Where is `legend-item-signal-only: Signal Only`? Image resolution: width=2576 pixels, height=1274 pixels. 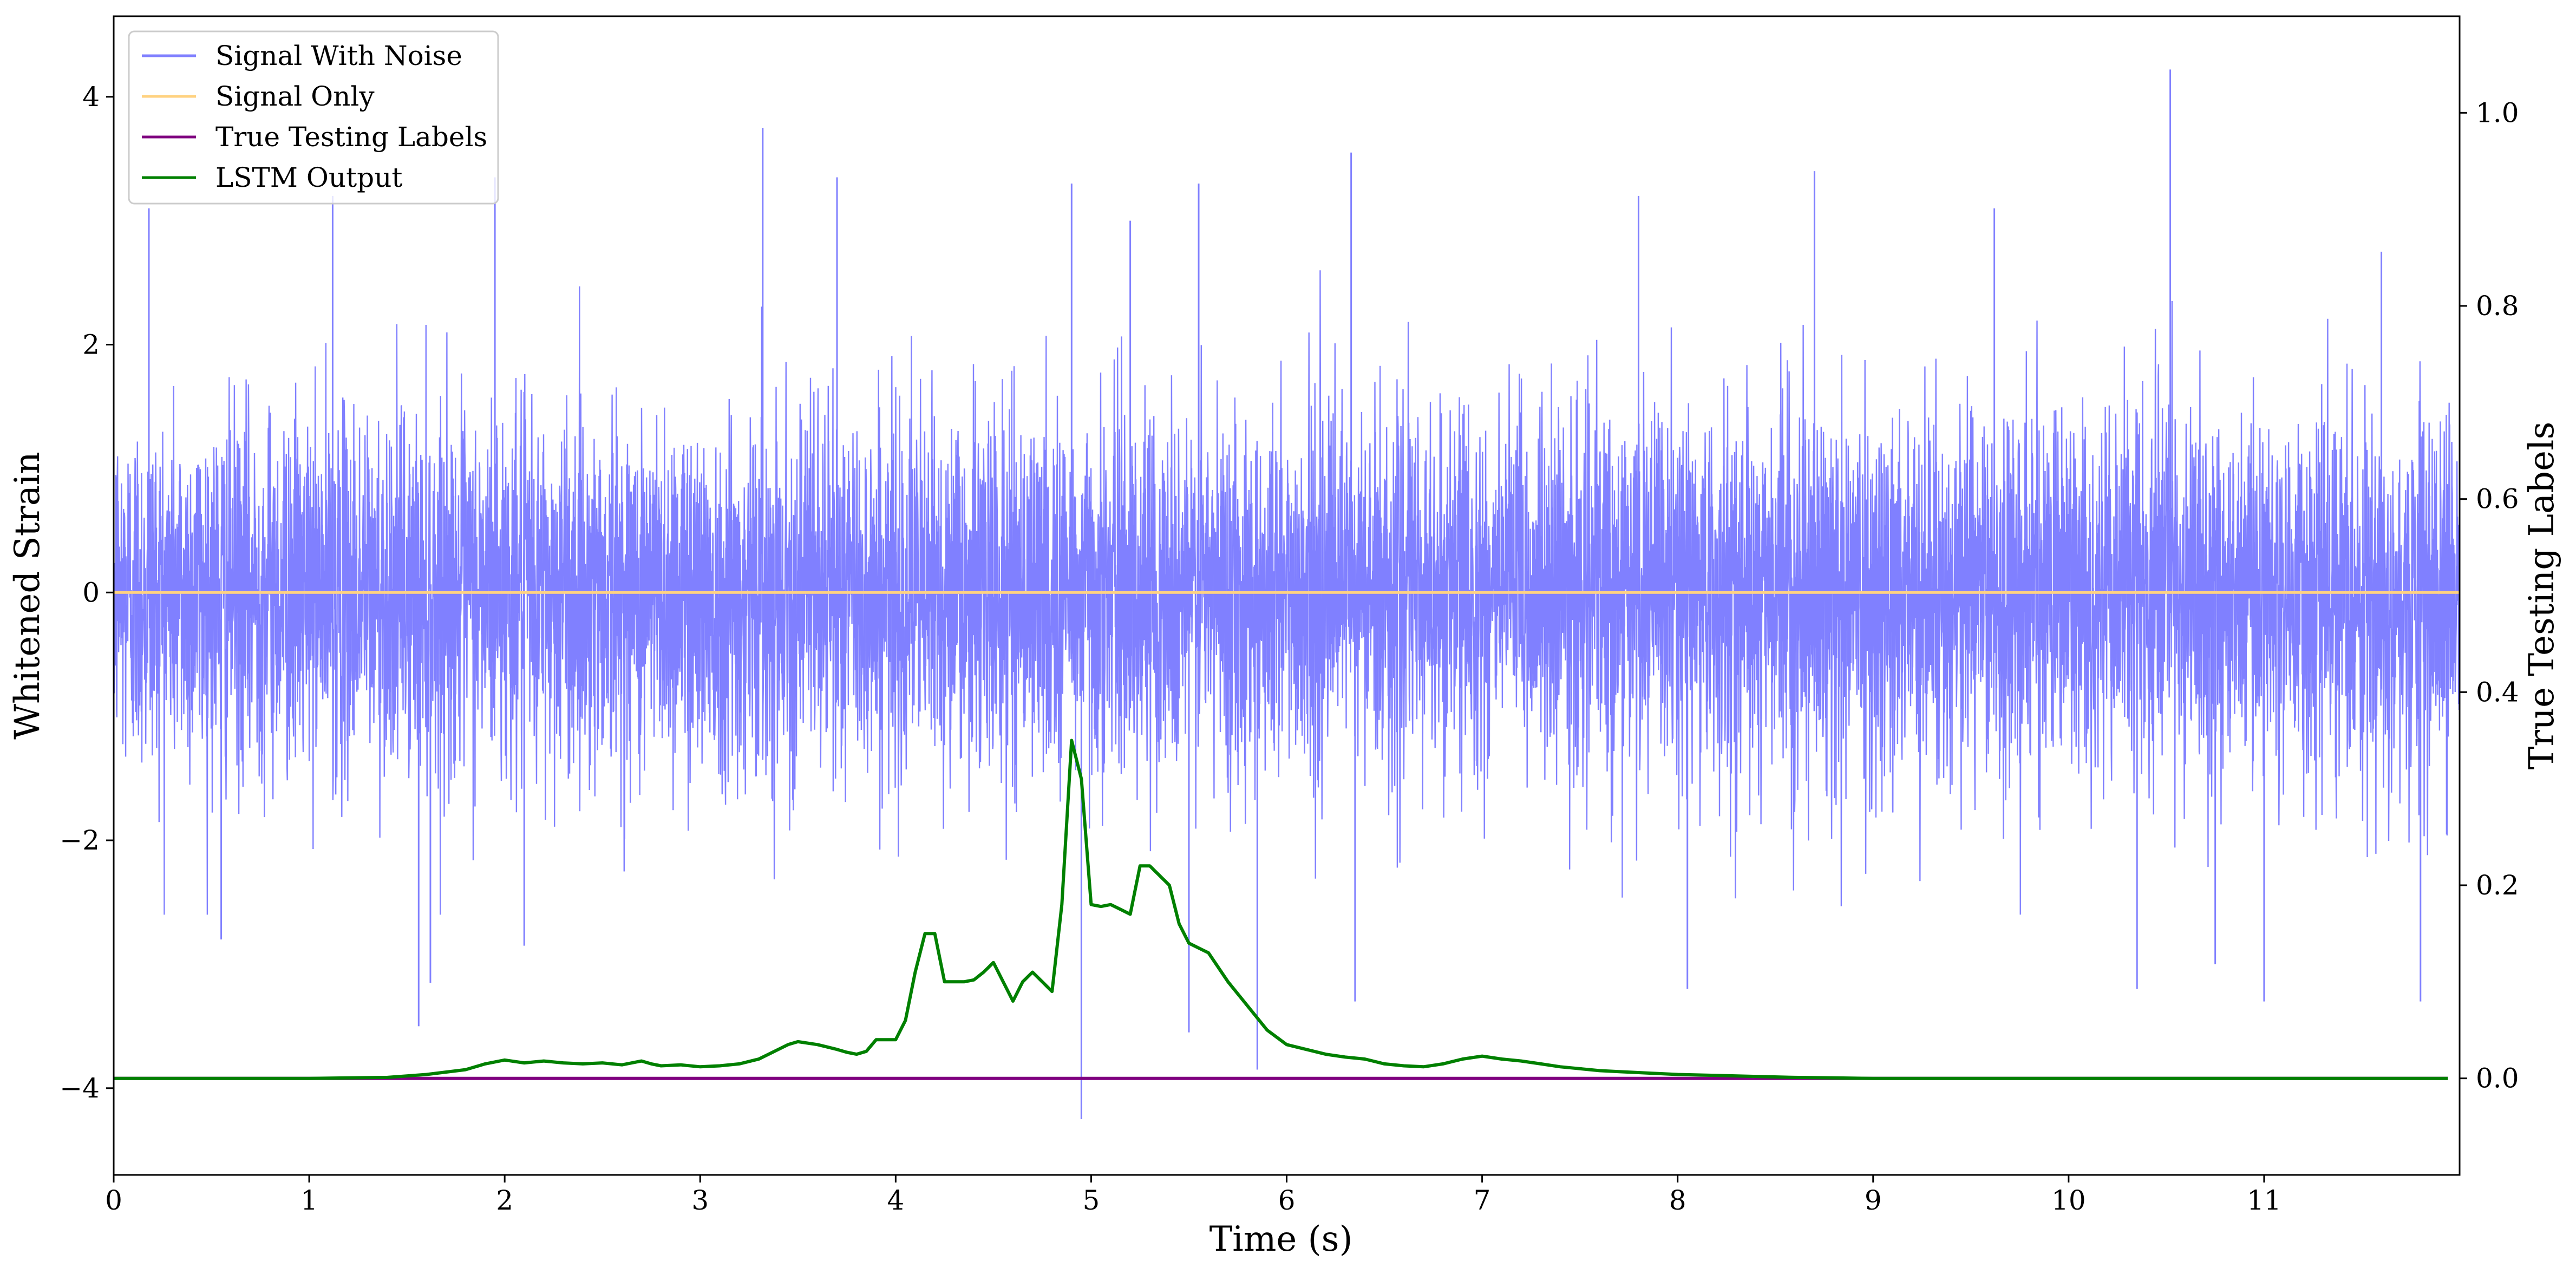 legend-item-signal-only: Signal Only is located at coordinates (258, 96).